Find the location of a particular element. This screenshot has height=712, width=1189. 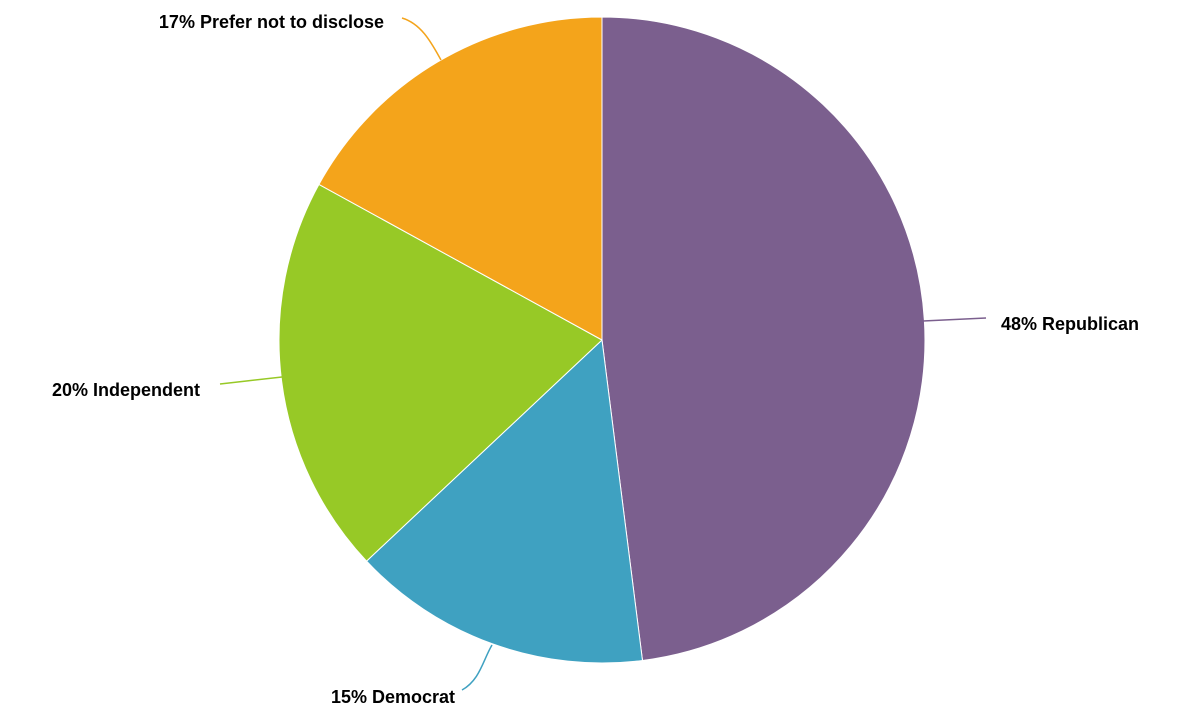

slice-independent is located at coordinates (440, 372).